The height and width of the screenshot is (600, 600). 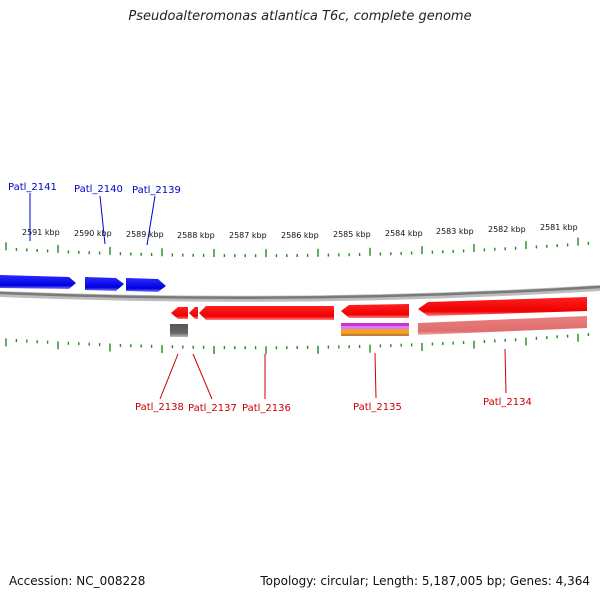 I want to click on gene-label-patl-2136: Patl_2136, so click(x=266, y=408).